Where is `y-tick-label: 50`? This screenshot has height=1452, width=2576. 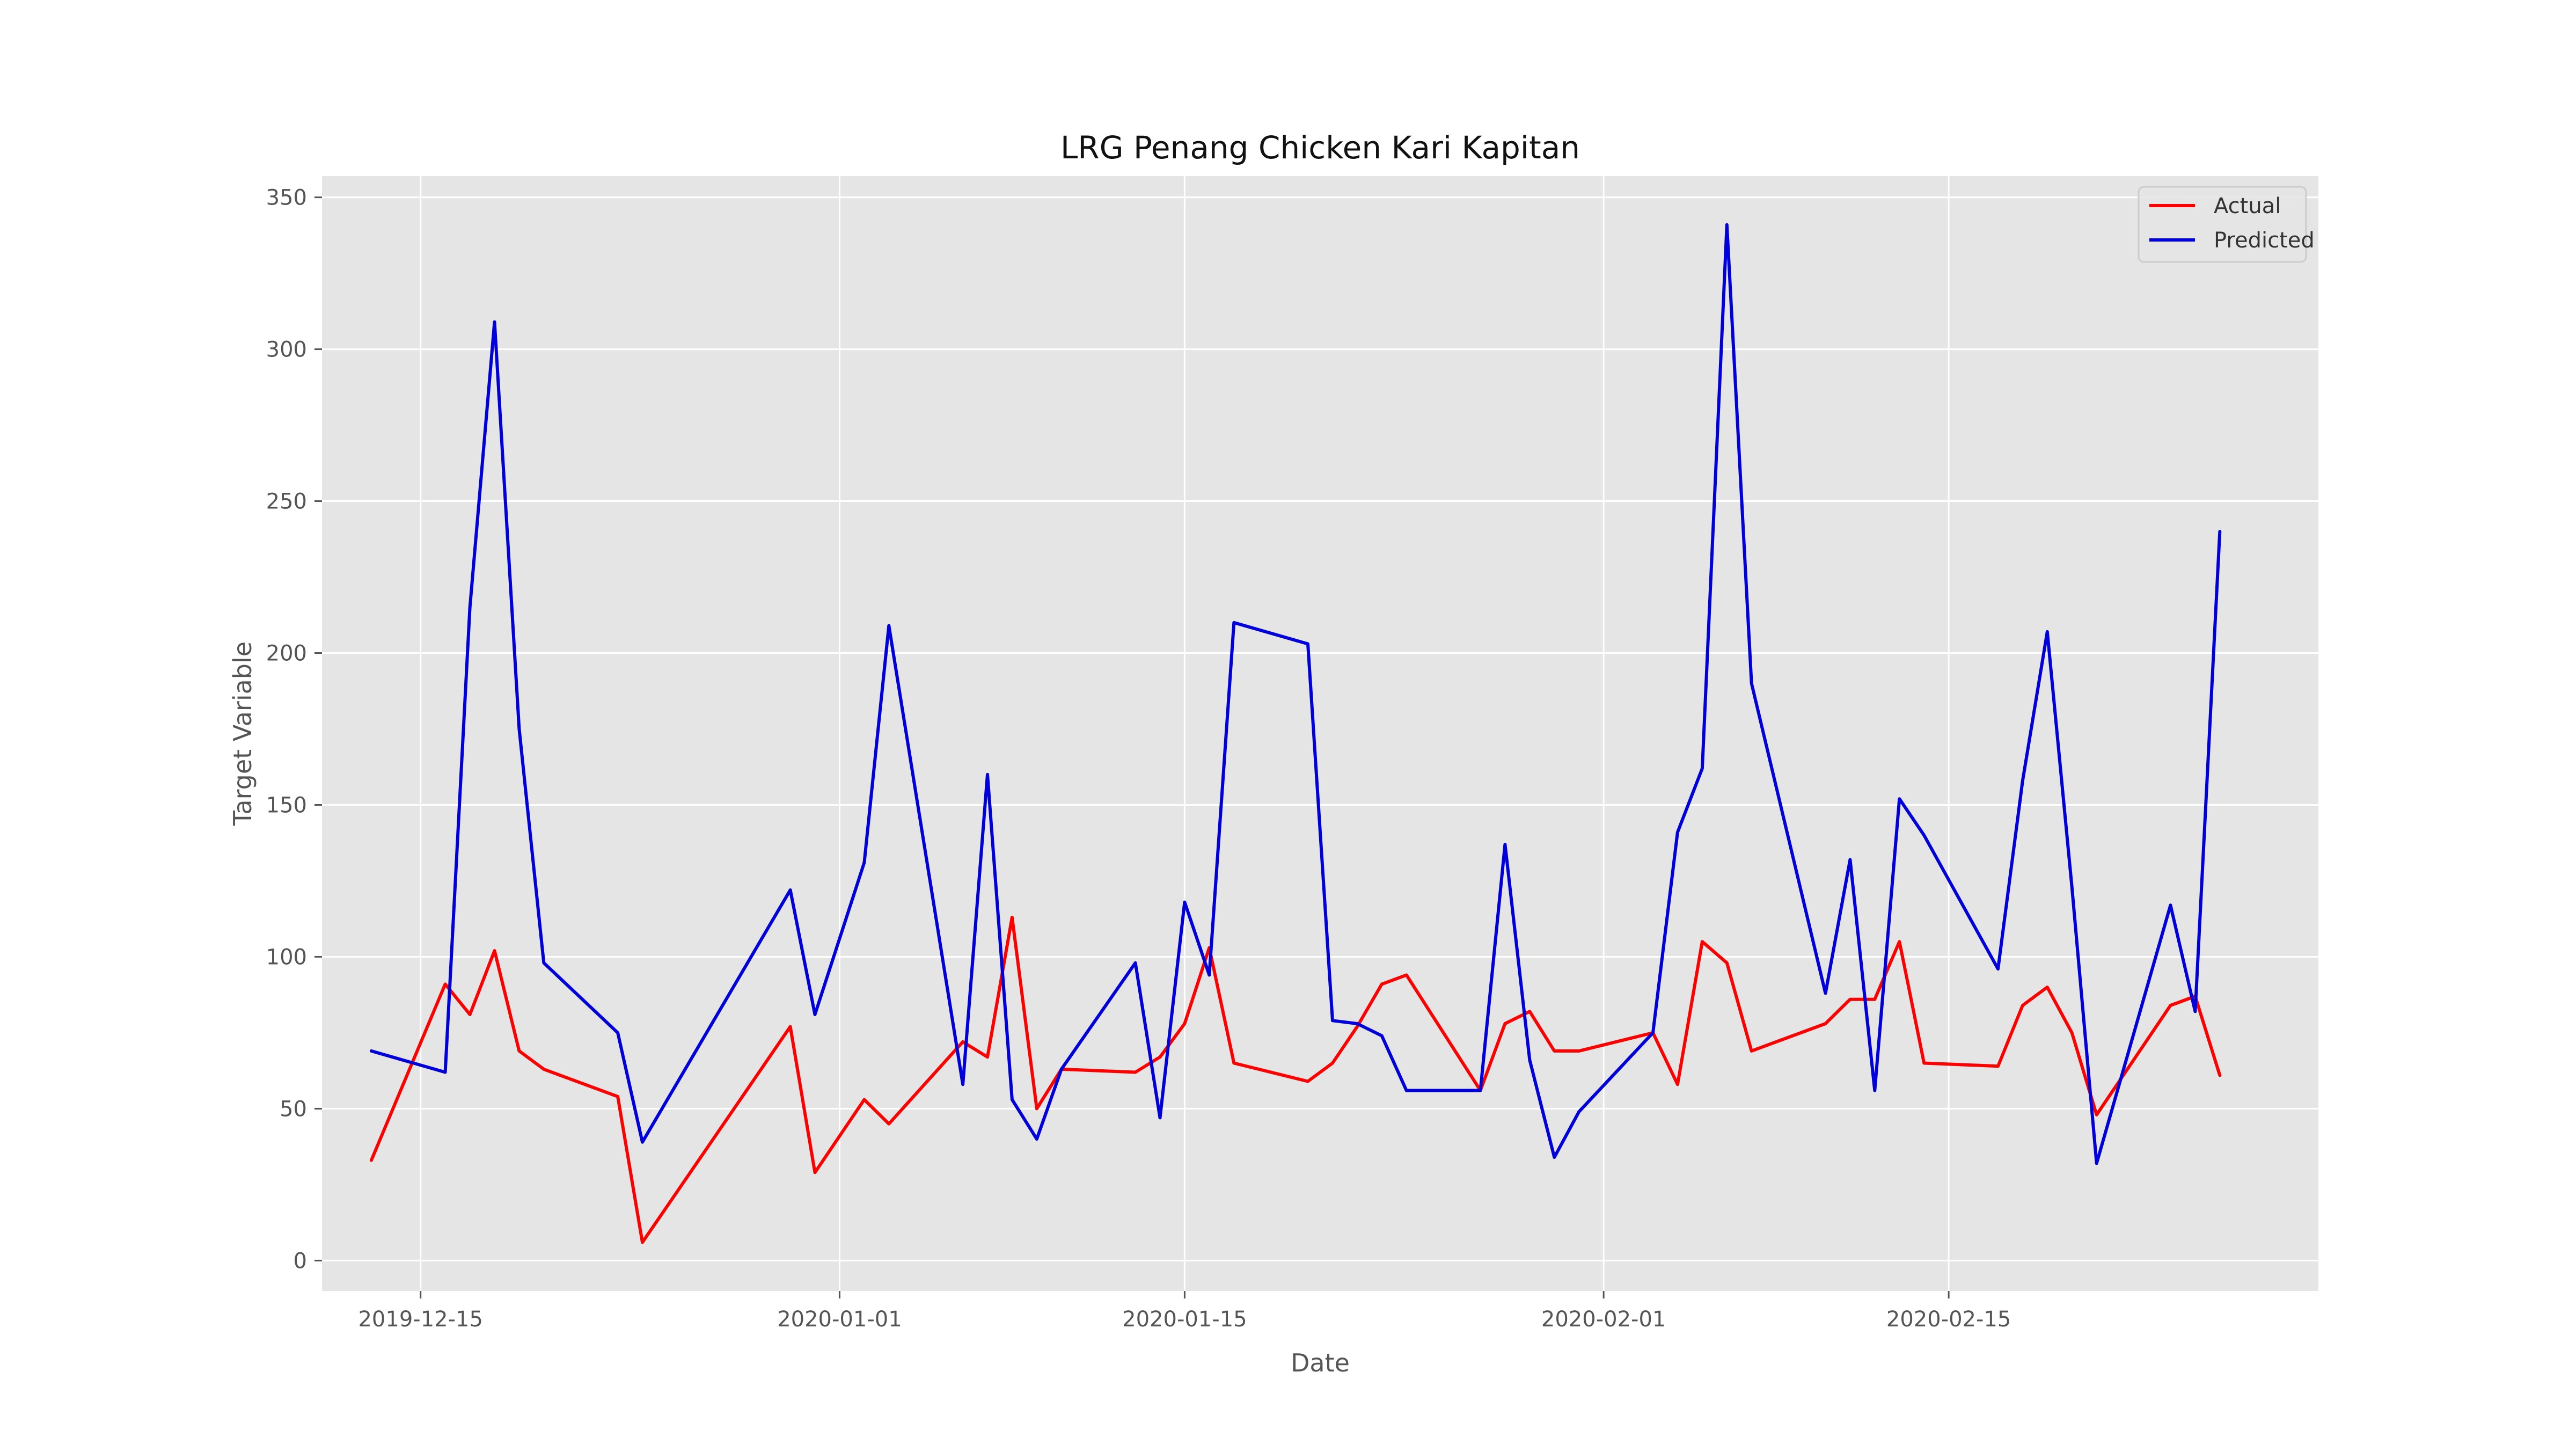 y-tick-label: 50 is located at coordinates (293, 1109).